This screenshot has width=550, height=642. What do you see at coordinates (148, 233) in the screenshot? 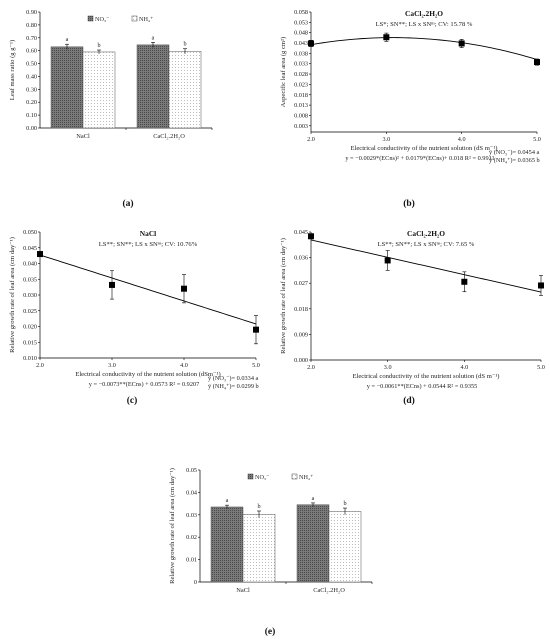
I see `chart-title: NaCl` at bounding box center [148, 233].